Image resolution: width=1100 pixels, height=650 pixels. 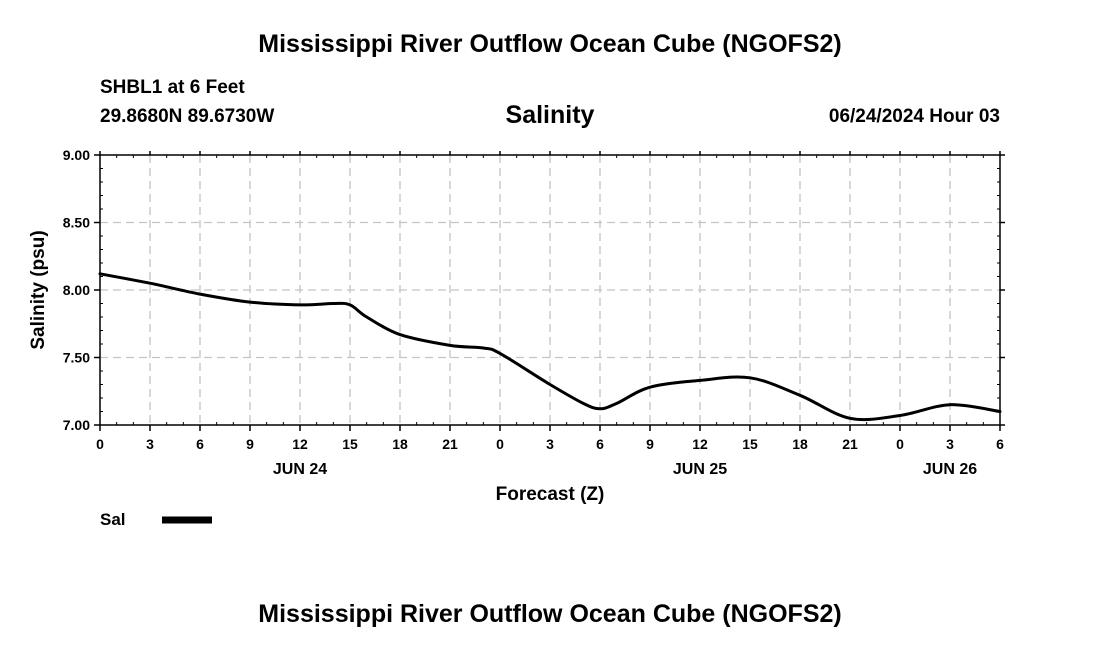 What do you see at coordinates (76, 358) in the screenshot?
I see `y-tick-label: 7.50` at bounding box center [76, 358].